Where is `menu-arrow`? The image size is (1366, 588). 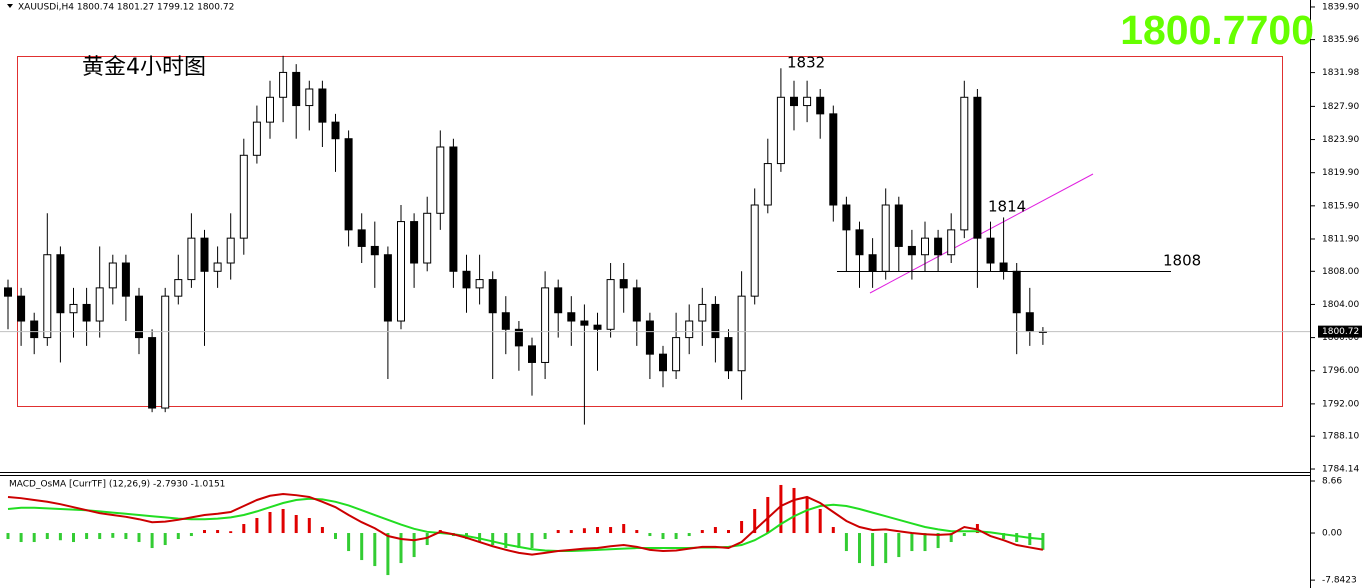
menu-arrow is located at coordinates (10, 6).